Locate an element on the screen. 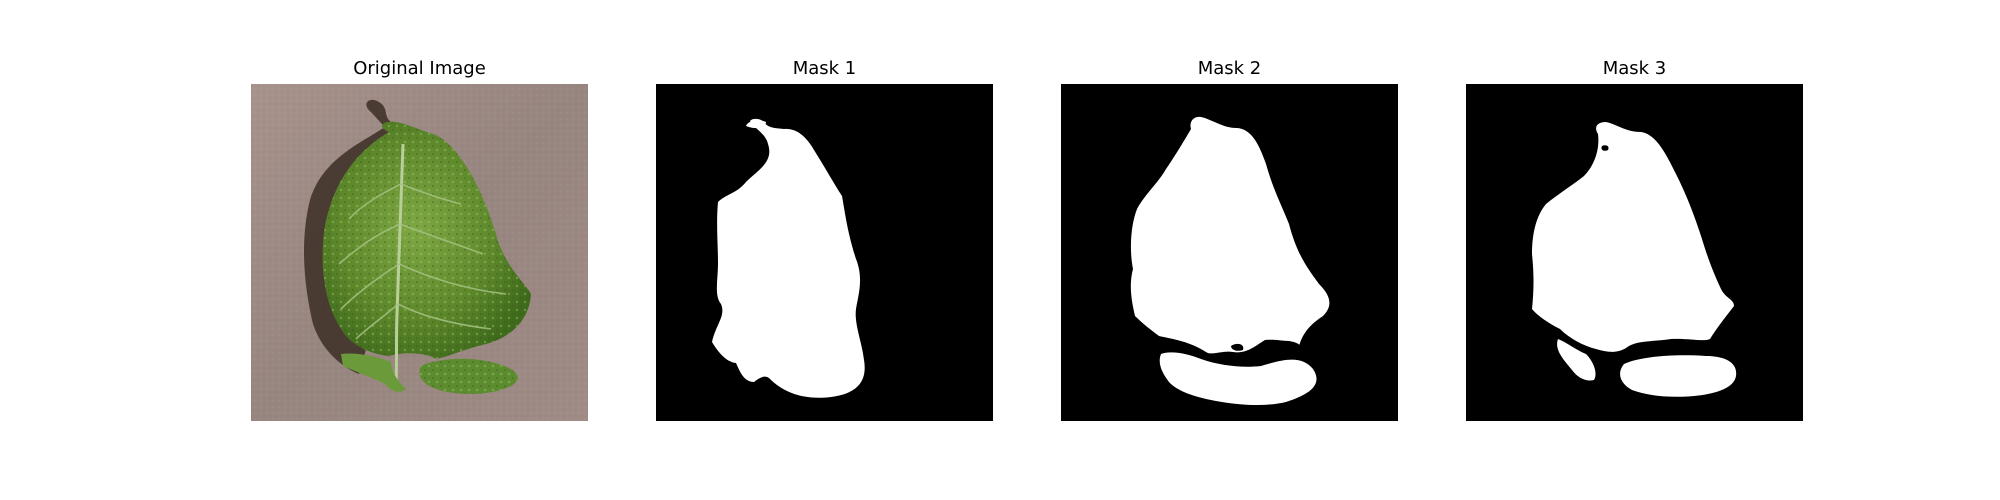 The height and width of the screenshot is (500, 2000). mask-3-image is located at coordinates (1634, 252).